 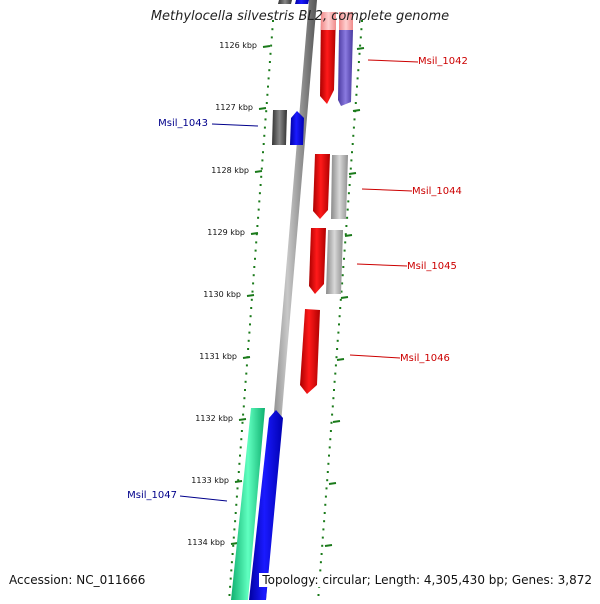 I want to click on gene-label: Msil_1043, so click(x=183, y=123).